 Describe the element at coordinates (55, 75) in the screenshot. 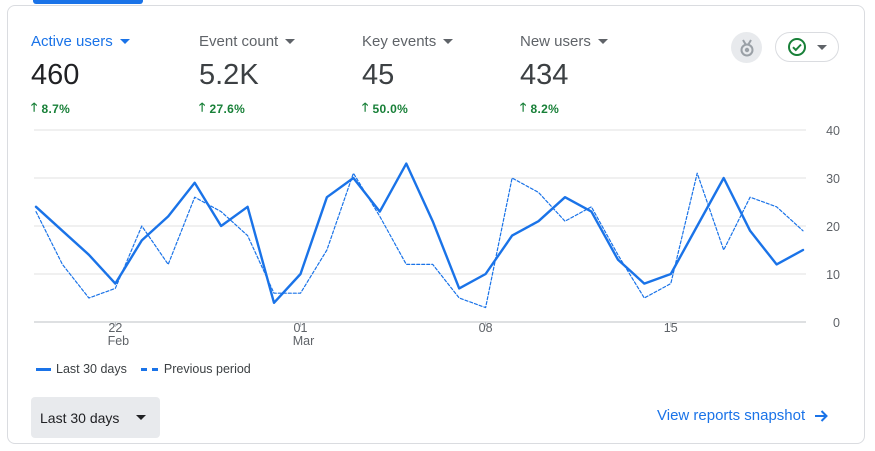

I see `metric-value: 460` at that location.